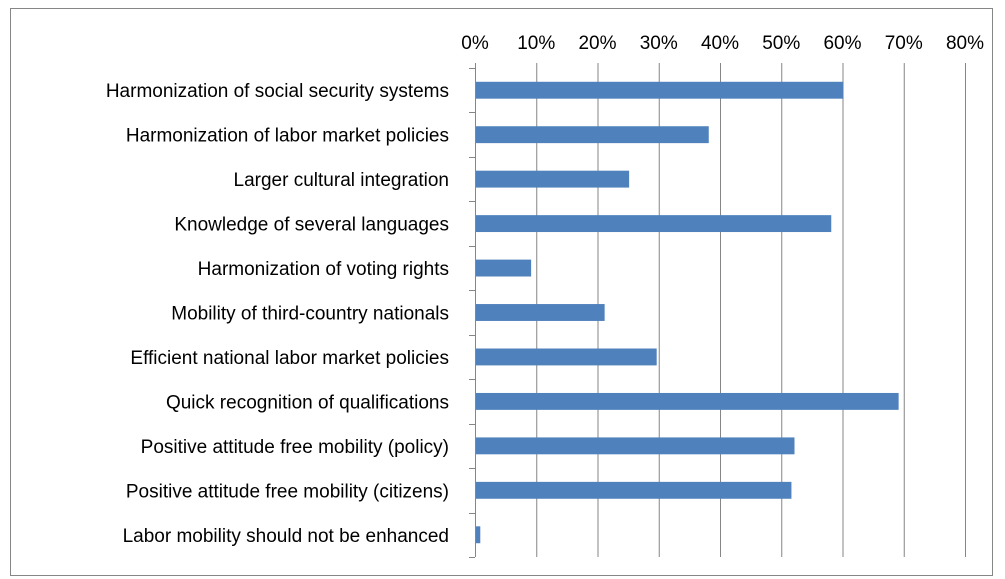  I want to click on x-tick-labels: 0% 10% 20% 30% 40% 50% 60% 70% 80%, so click(722, 43).